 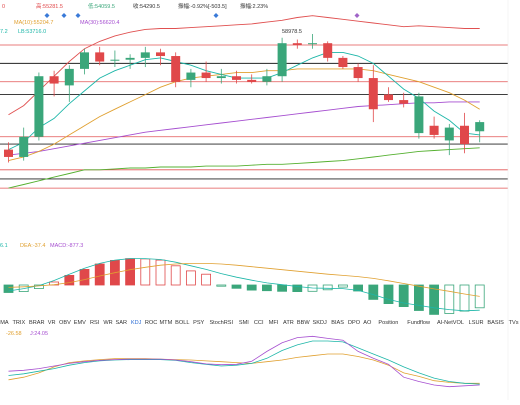 I want to click on indicator-tab-ai-netvol: AI-NetVOL, so click(x=450, y=321).